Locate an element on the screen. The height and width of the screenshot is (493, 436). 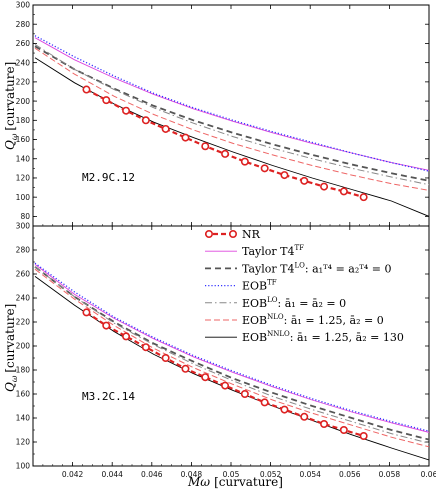
legend-label: EOBTF is located at coordinates (259, 286).